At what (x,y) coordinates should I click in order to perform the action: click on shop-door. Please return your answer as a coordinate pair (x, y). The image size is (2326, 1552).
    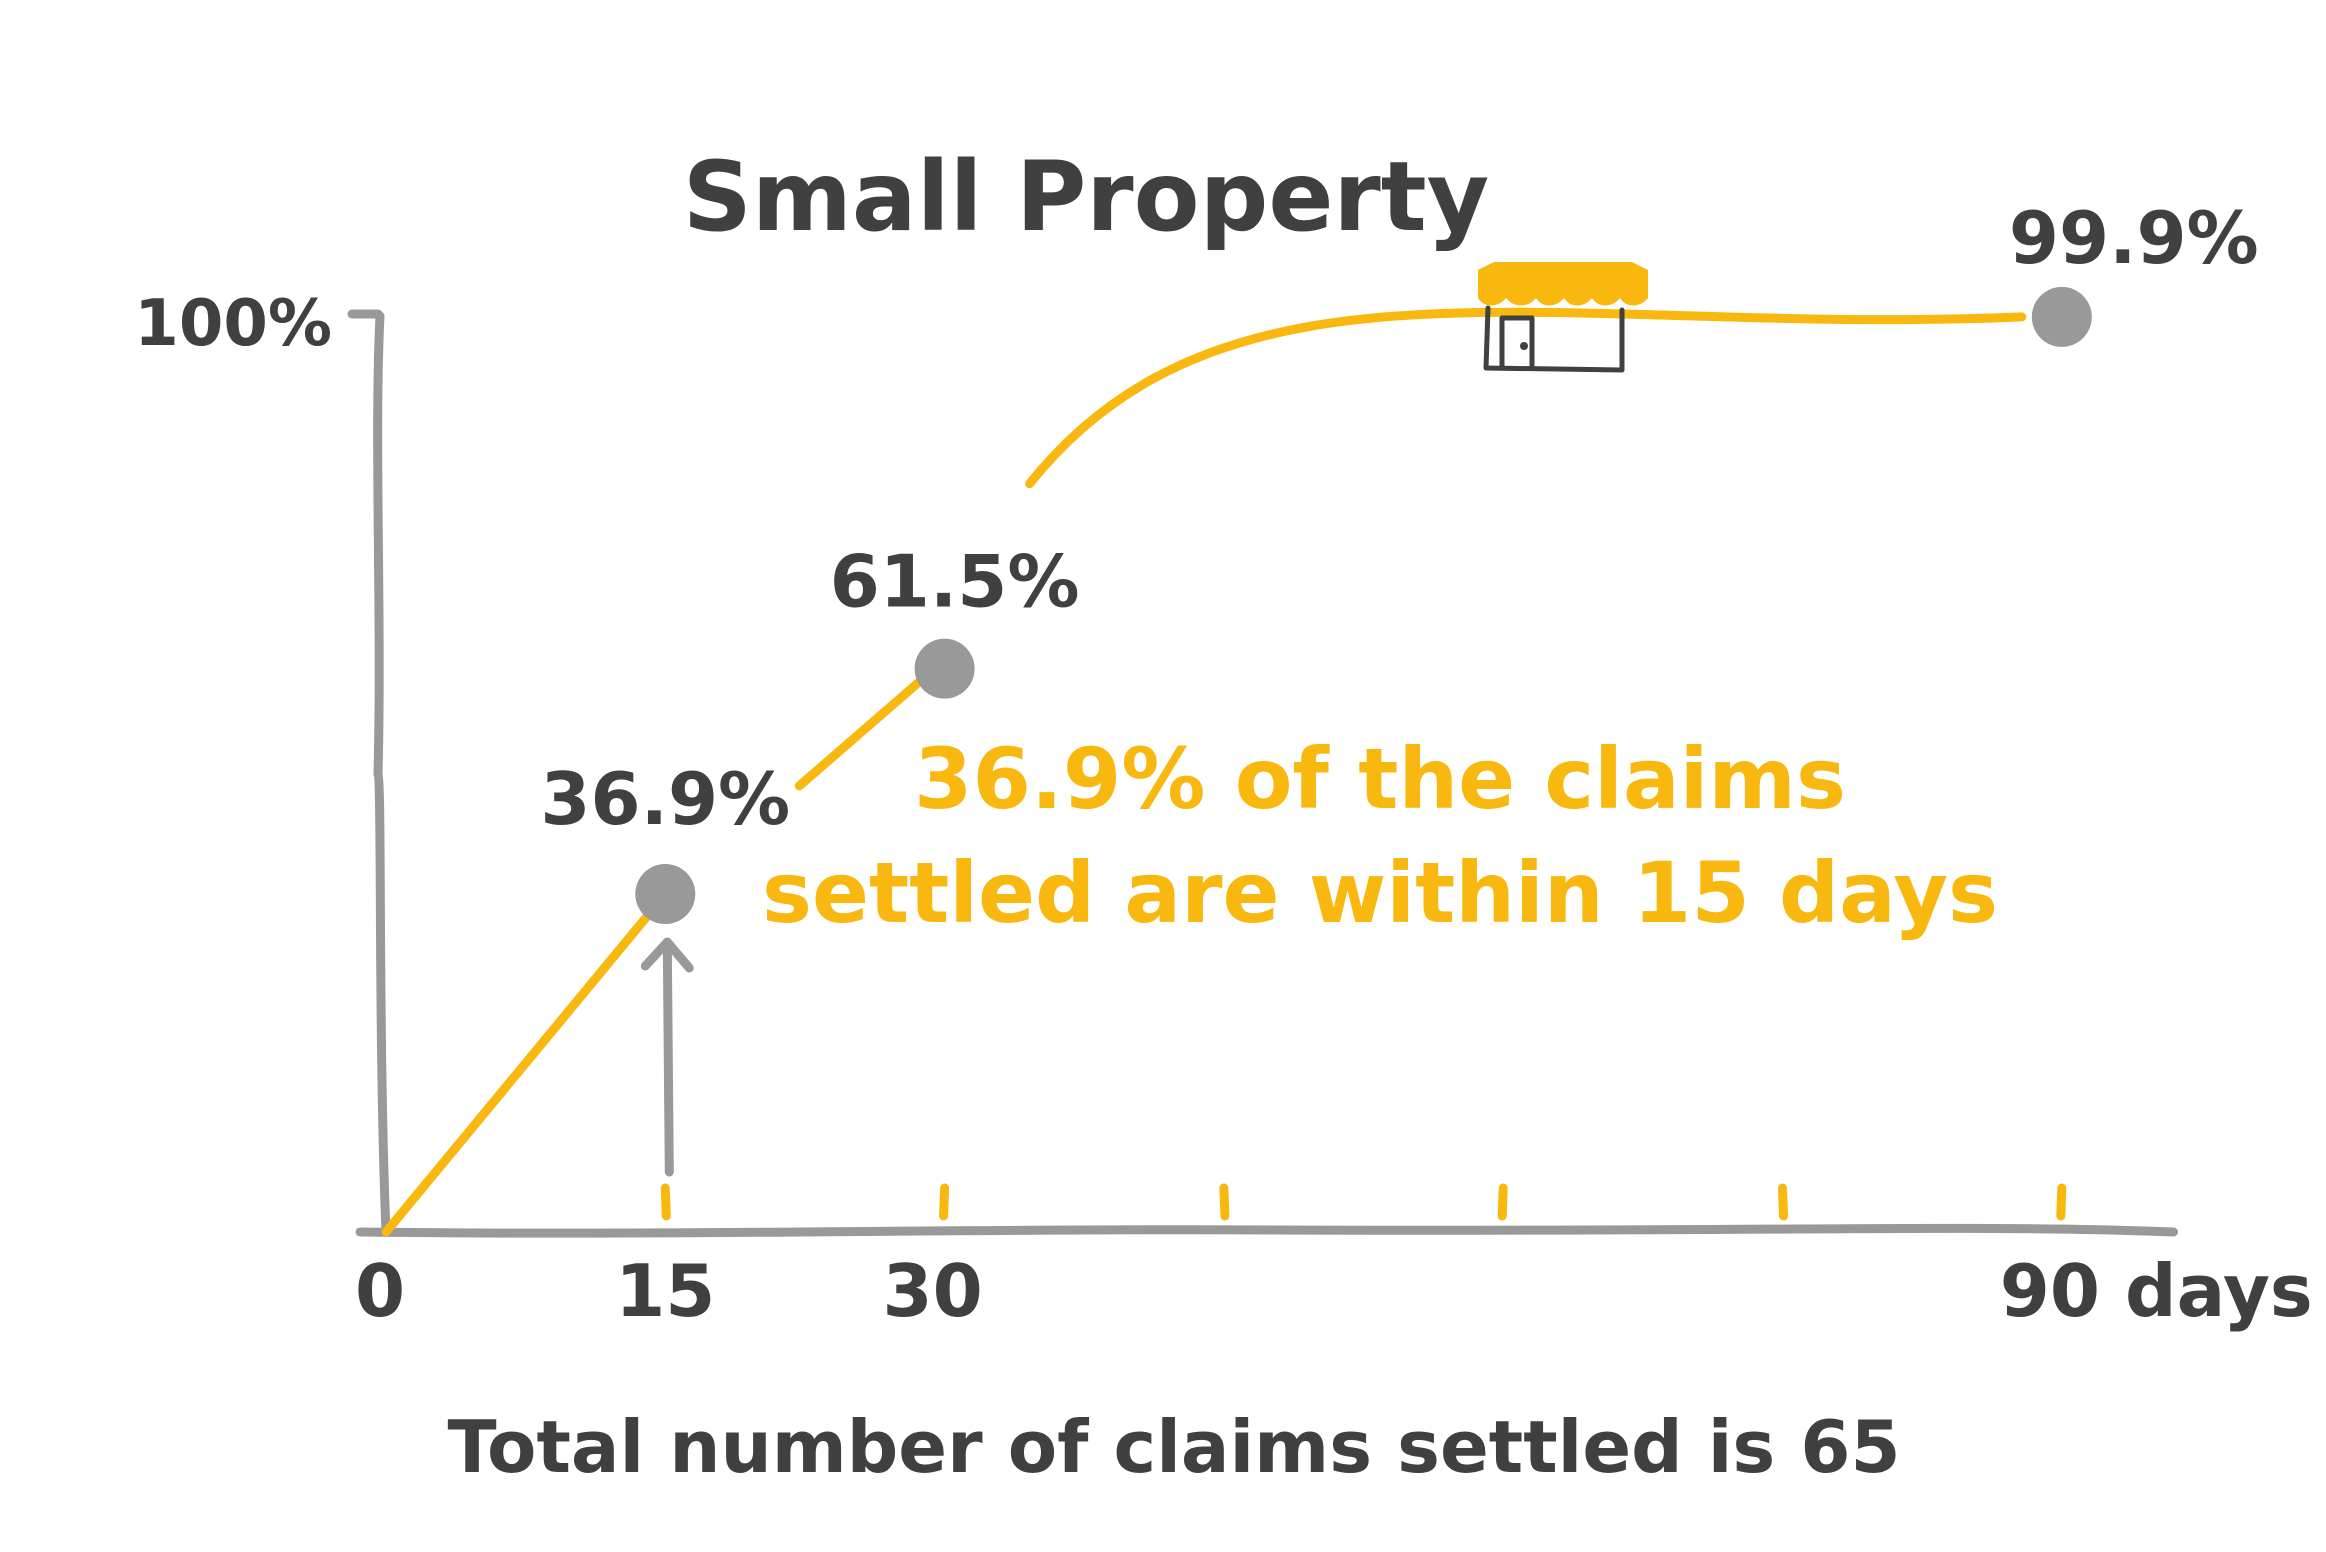
    Looking at the image, I should click on (1517, 342).